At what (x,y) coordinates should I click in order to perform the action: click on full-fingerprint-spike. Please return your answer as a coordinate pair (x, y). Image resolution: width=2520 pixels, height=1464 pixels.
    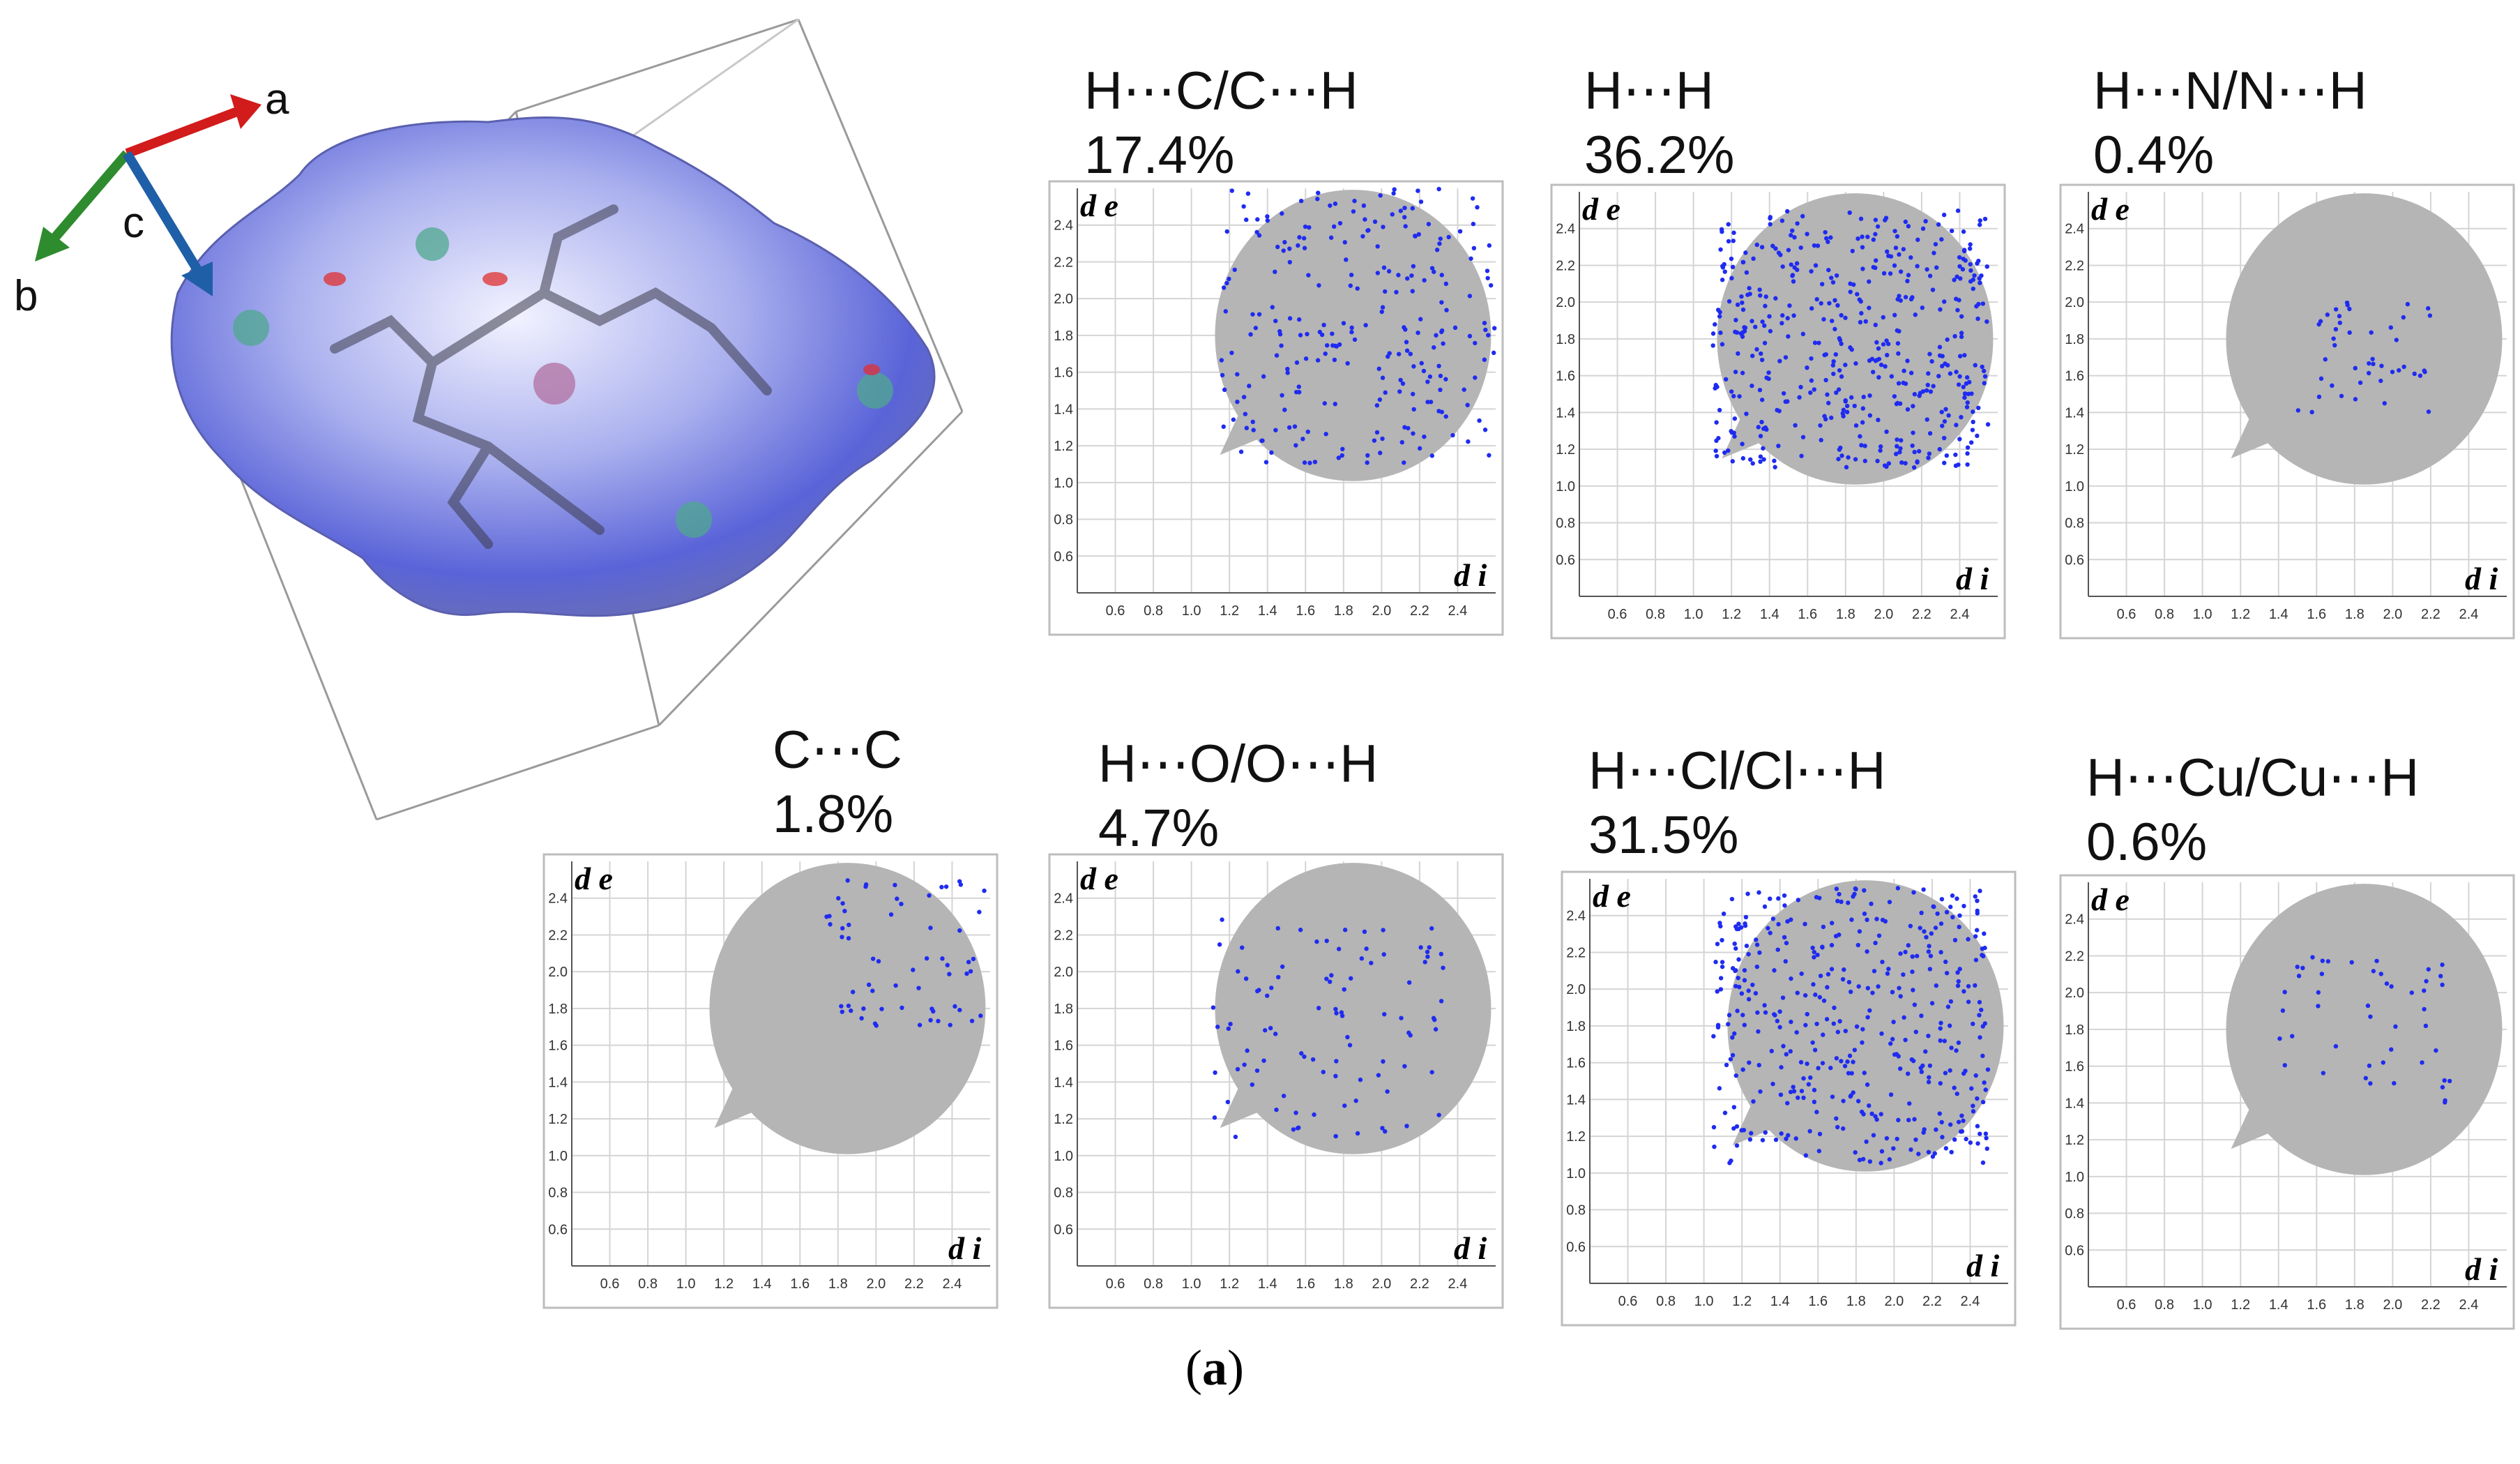
    Looking at the image, I should click on (1765, 1104).